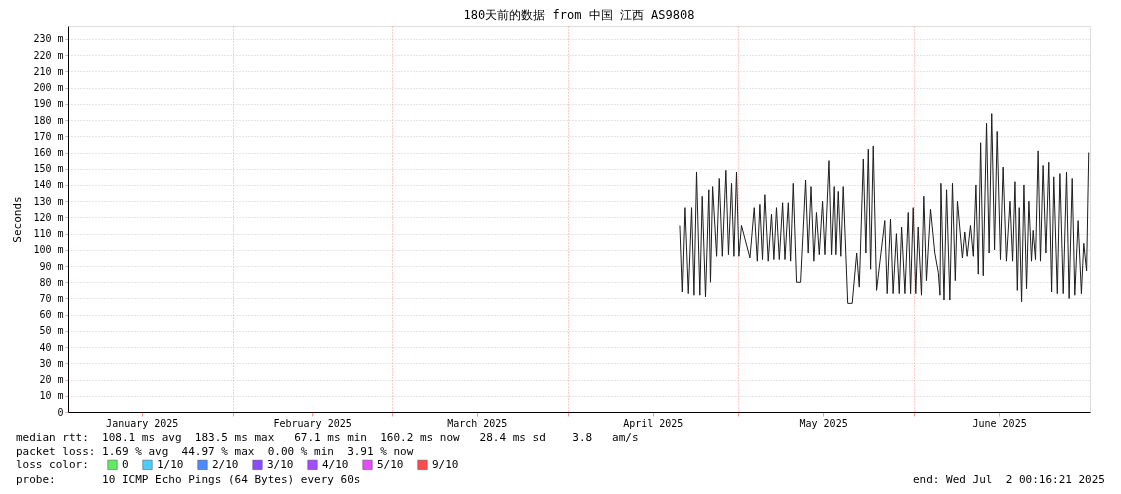 The width and height of the screenshot is (1121, 494). What do you see at coordinates (51, 315) in the screenshot?
I see `y-tick-label: 60 m` at bounding box center [51, 315].